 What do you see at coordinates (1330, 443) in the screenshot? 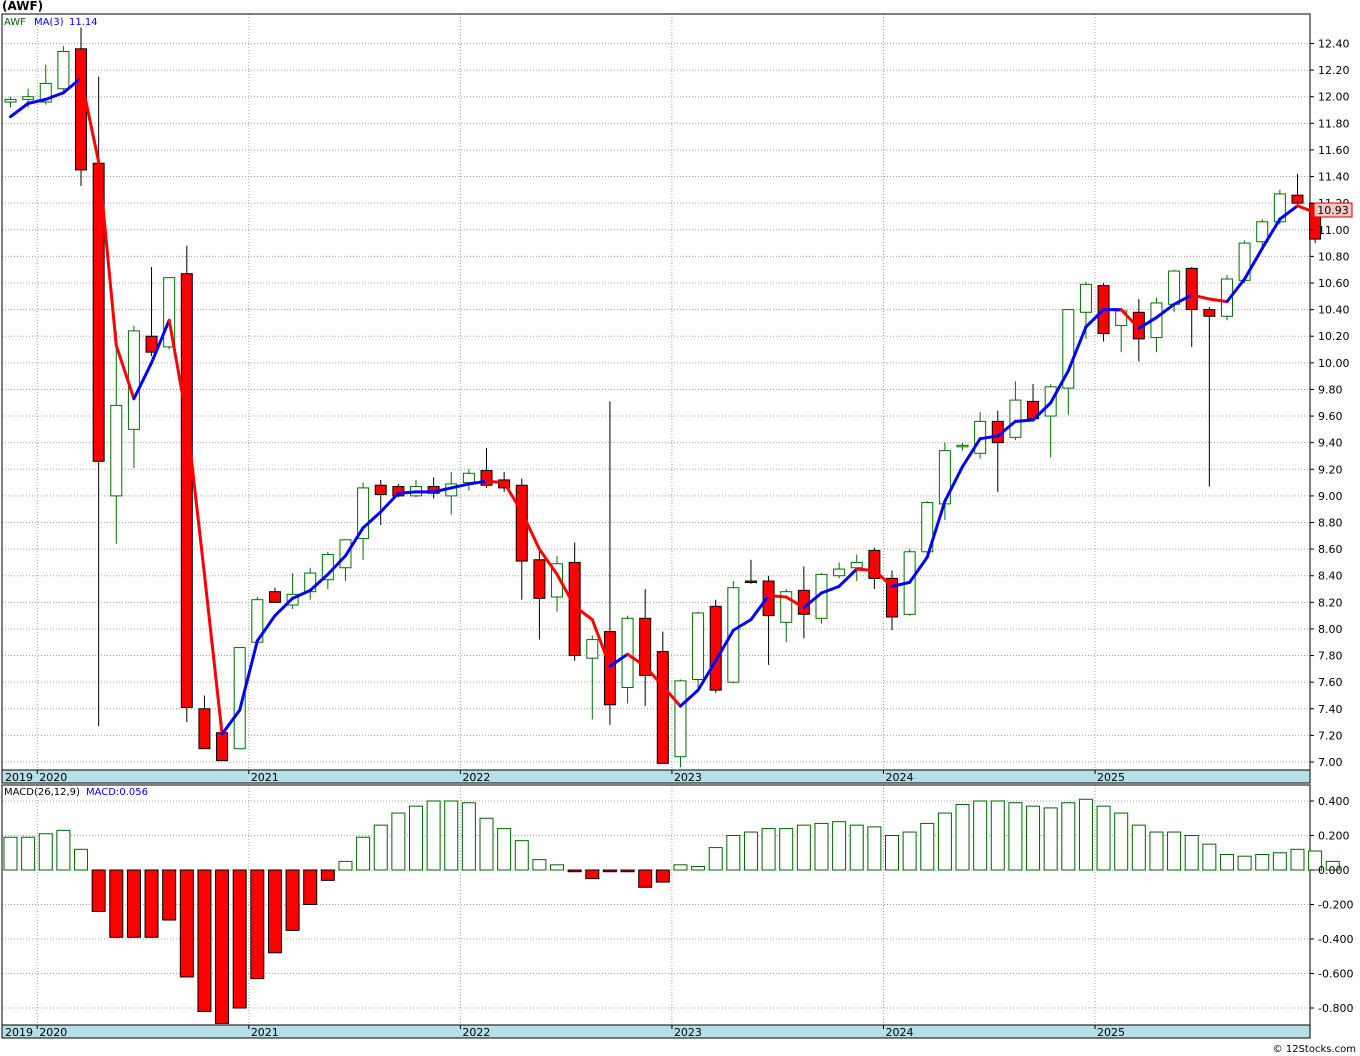
I see `price-tick-label: 9.40` at bounding box center [1330, 443].